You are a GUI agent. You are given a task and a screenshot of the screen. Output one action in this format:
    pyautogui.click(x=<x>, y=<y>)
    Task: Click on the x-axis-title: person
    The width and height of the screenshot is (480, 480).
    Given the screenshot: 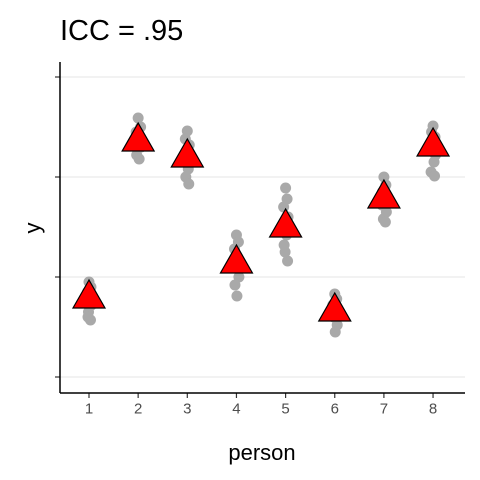 What is the action you would take?
    pyautogui.click(x=261, y=452)
    